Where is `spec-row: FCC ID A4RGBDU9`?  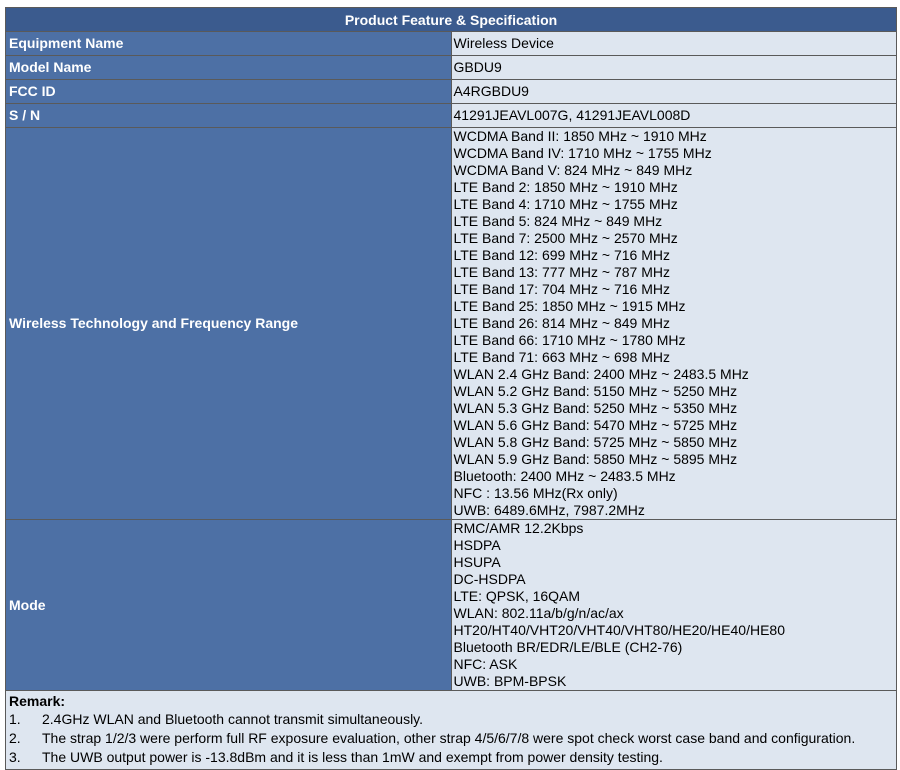
spec-row: FCC ID A4RGBDU9 is located at coordinates (451, 91).